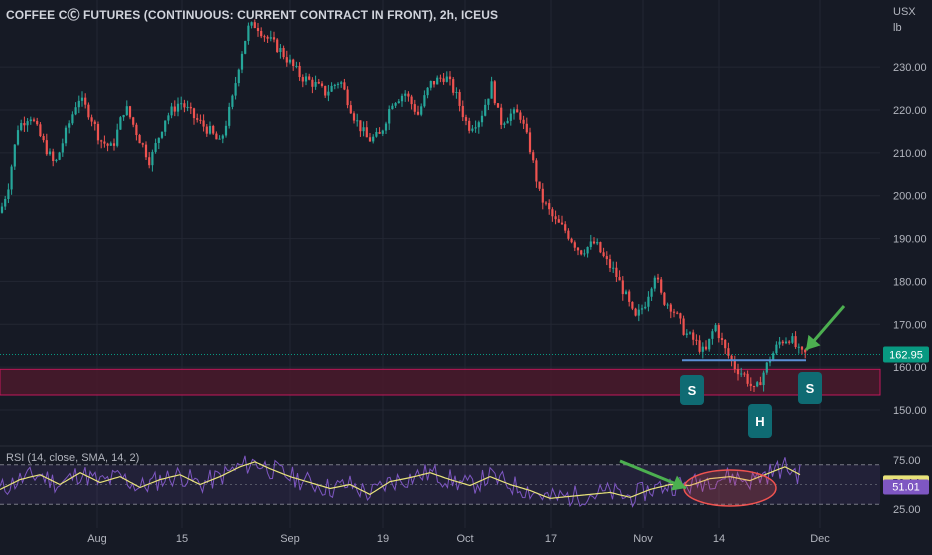 The image size is (932, 555). What do you see at coordinates (910, 282) in the screenshot?
I see `y-tick-label: 180.00` at bounding box center [910, 282].